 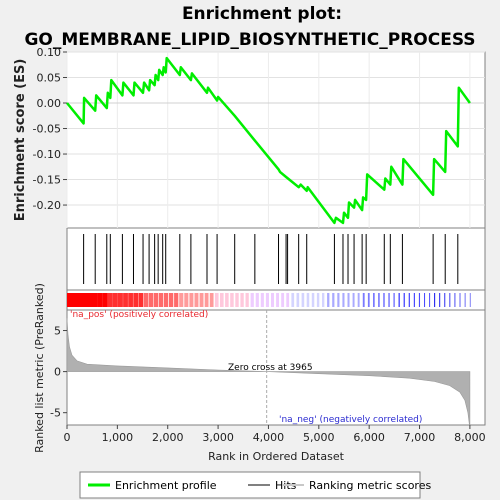 What do you see at coordinates (166, 485) in the screenshot?
I see `legend-label: Enrichment profile` at bounding box center [166, 485].